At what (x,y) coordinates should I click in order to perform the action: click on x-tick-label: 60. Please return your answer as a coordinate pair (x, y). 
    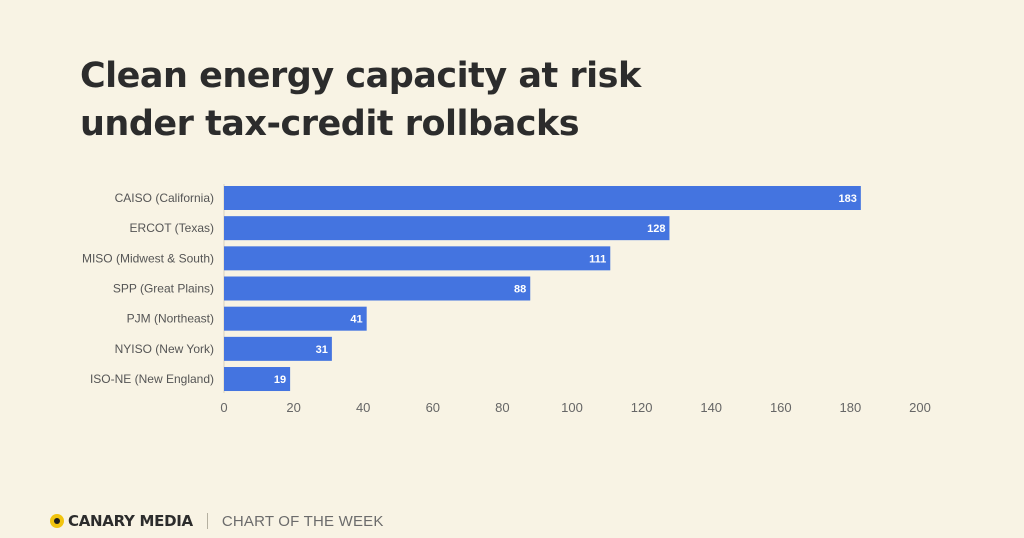
    Looking at the image, I should click on (433, 407).